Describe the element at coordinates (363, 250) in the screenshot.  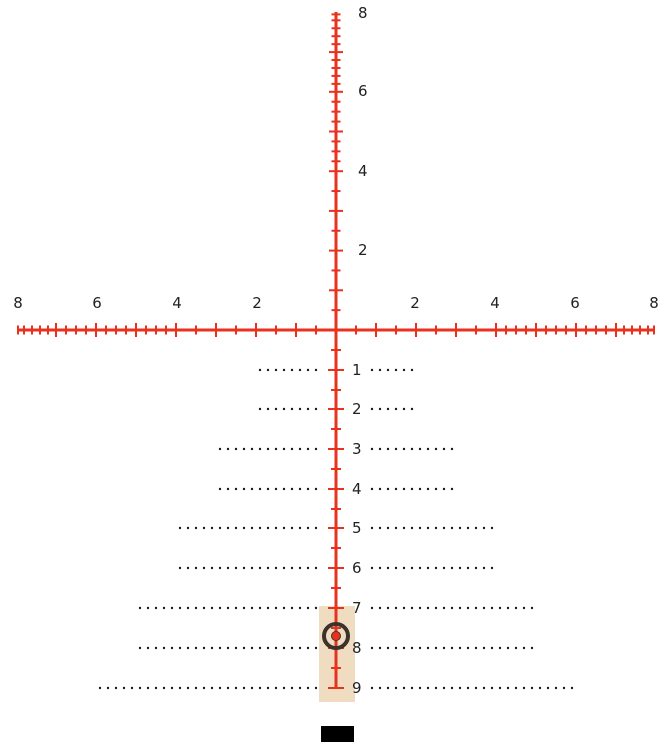
I see `top-label-2: 2` at that location.